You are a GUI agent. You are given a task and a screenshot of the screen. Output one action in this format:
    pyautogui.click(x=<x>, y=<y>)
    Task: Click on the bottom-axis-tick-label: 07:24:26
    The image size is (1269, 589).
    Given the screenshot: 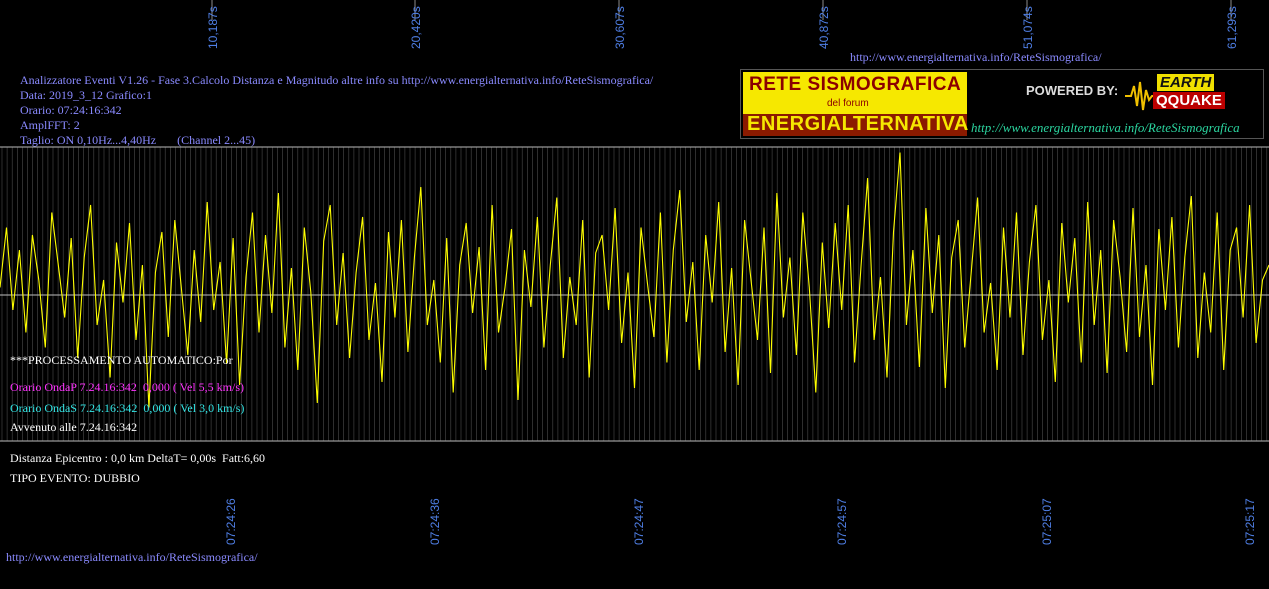 What is the action you would take?
    pyautogui.click(x=231, y=521)
    